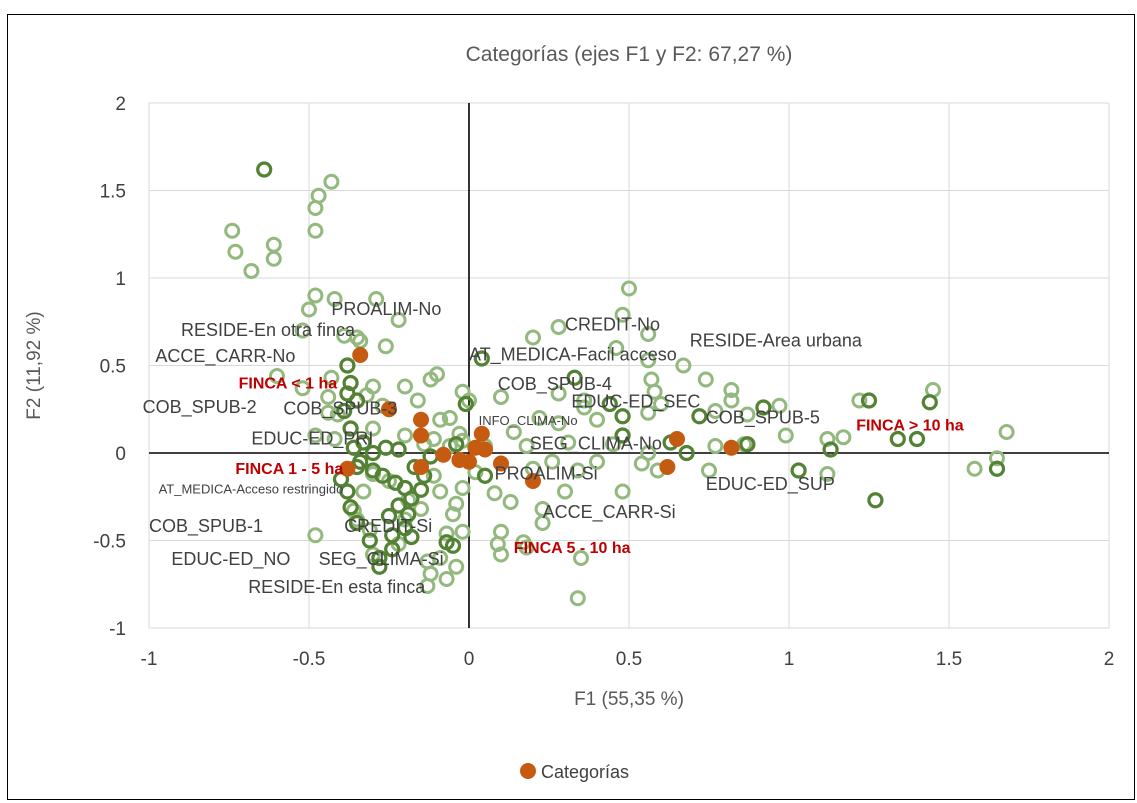 The image size is (1137, 803). What do you see at coordinates (629, 54) in the screenshot?
I see `chart-title: Categorías (ejes F1 y F2: 67,27 %)` at bounding box center [629, 54].